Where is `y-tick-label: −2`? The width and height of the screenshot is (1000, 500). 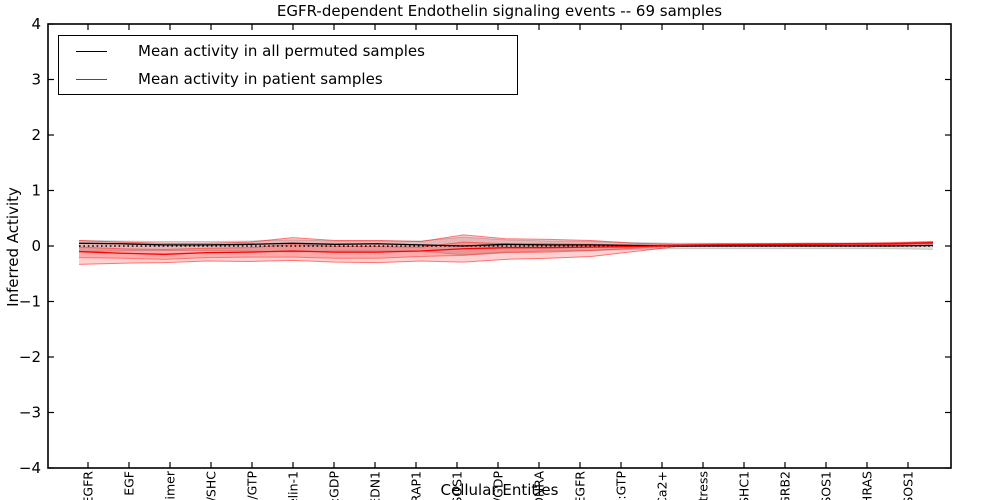
y-tick-label: −2 is located at coordinates (30, 357).